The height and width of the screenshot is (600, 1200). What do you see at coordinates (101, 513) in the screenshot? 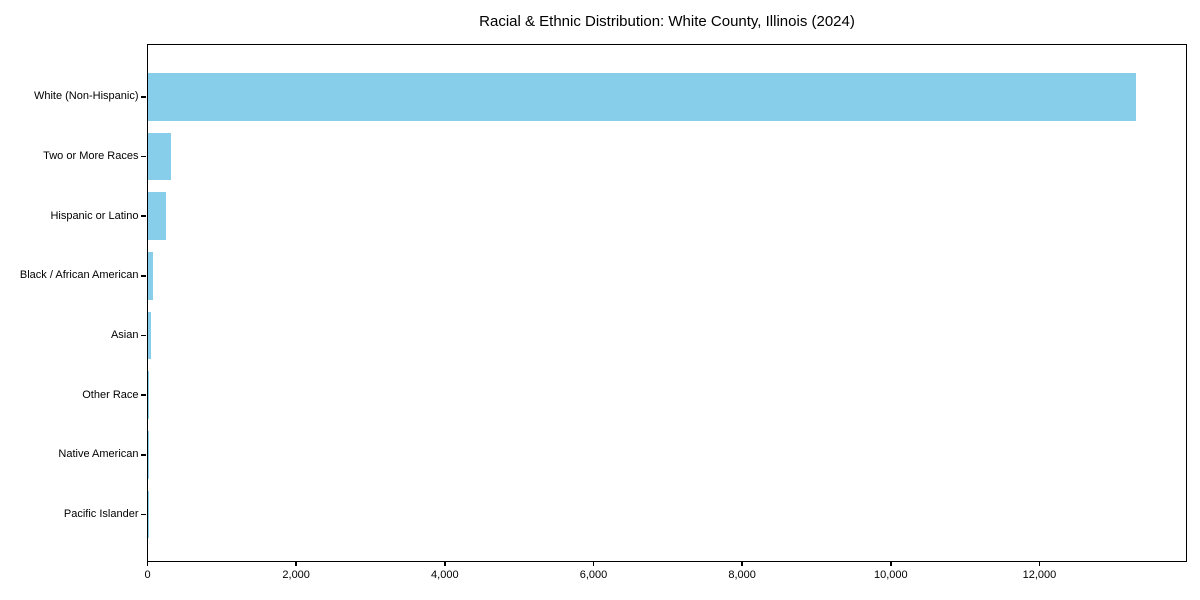
I see `y-tick-label: Pacific Islander` at bounding box center [101, 513].